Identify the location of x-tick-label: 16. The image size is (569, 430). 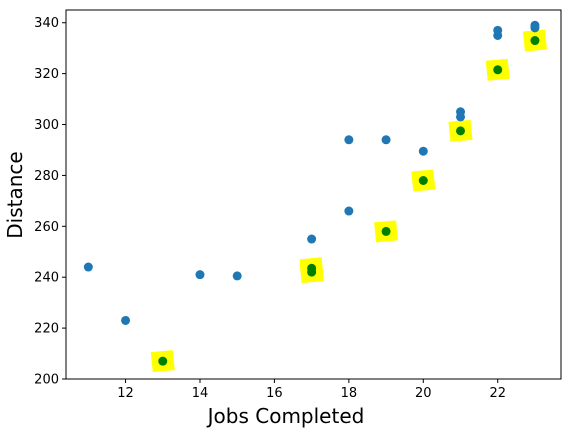
(274, 393).